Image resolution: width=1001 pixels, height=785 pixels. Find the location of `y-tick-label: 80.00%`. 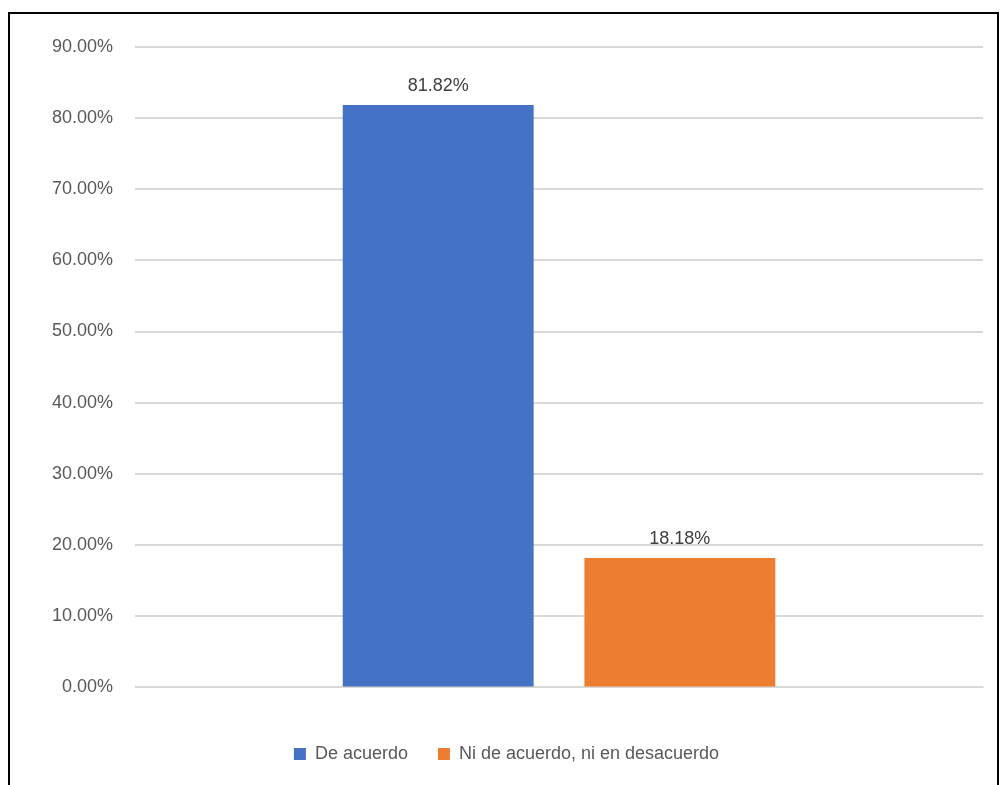

y-tick-label: 80.00% is located at coordinates (82, 116).